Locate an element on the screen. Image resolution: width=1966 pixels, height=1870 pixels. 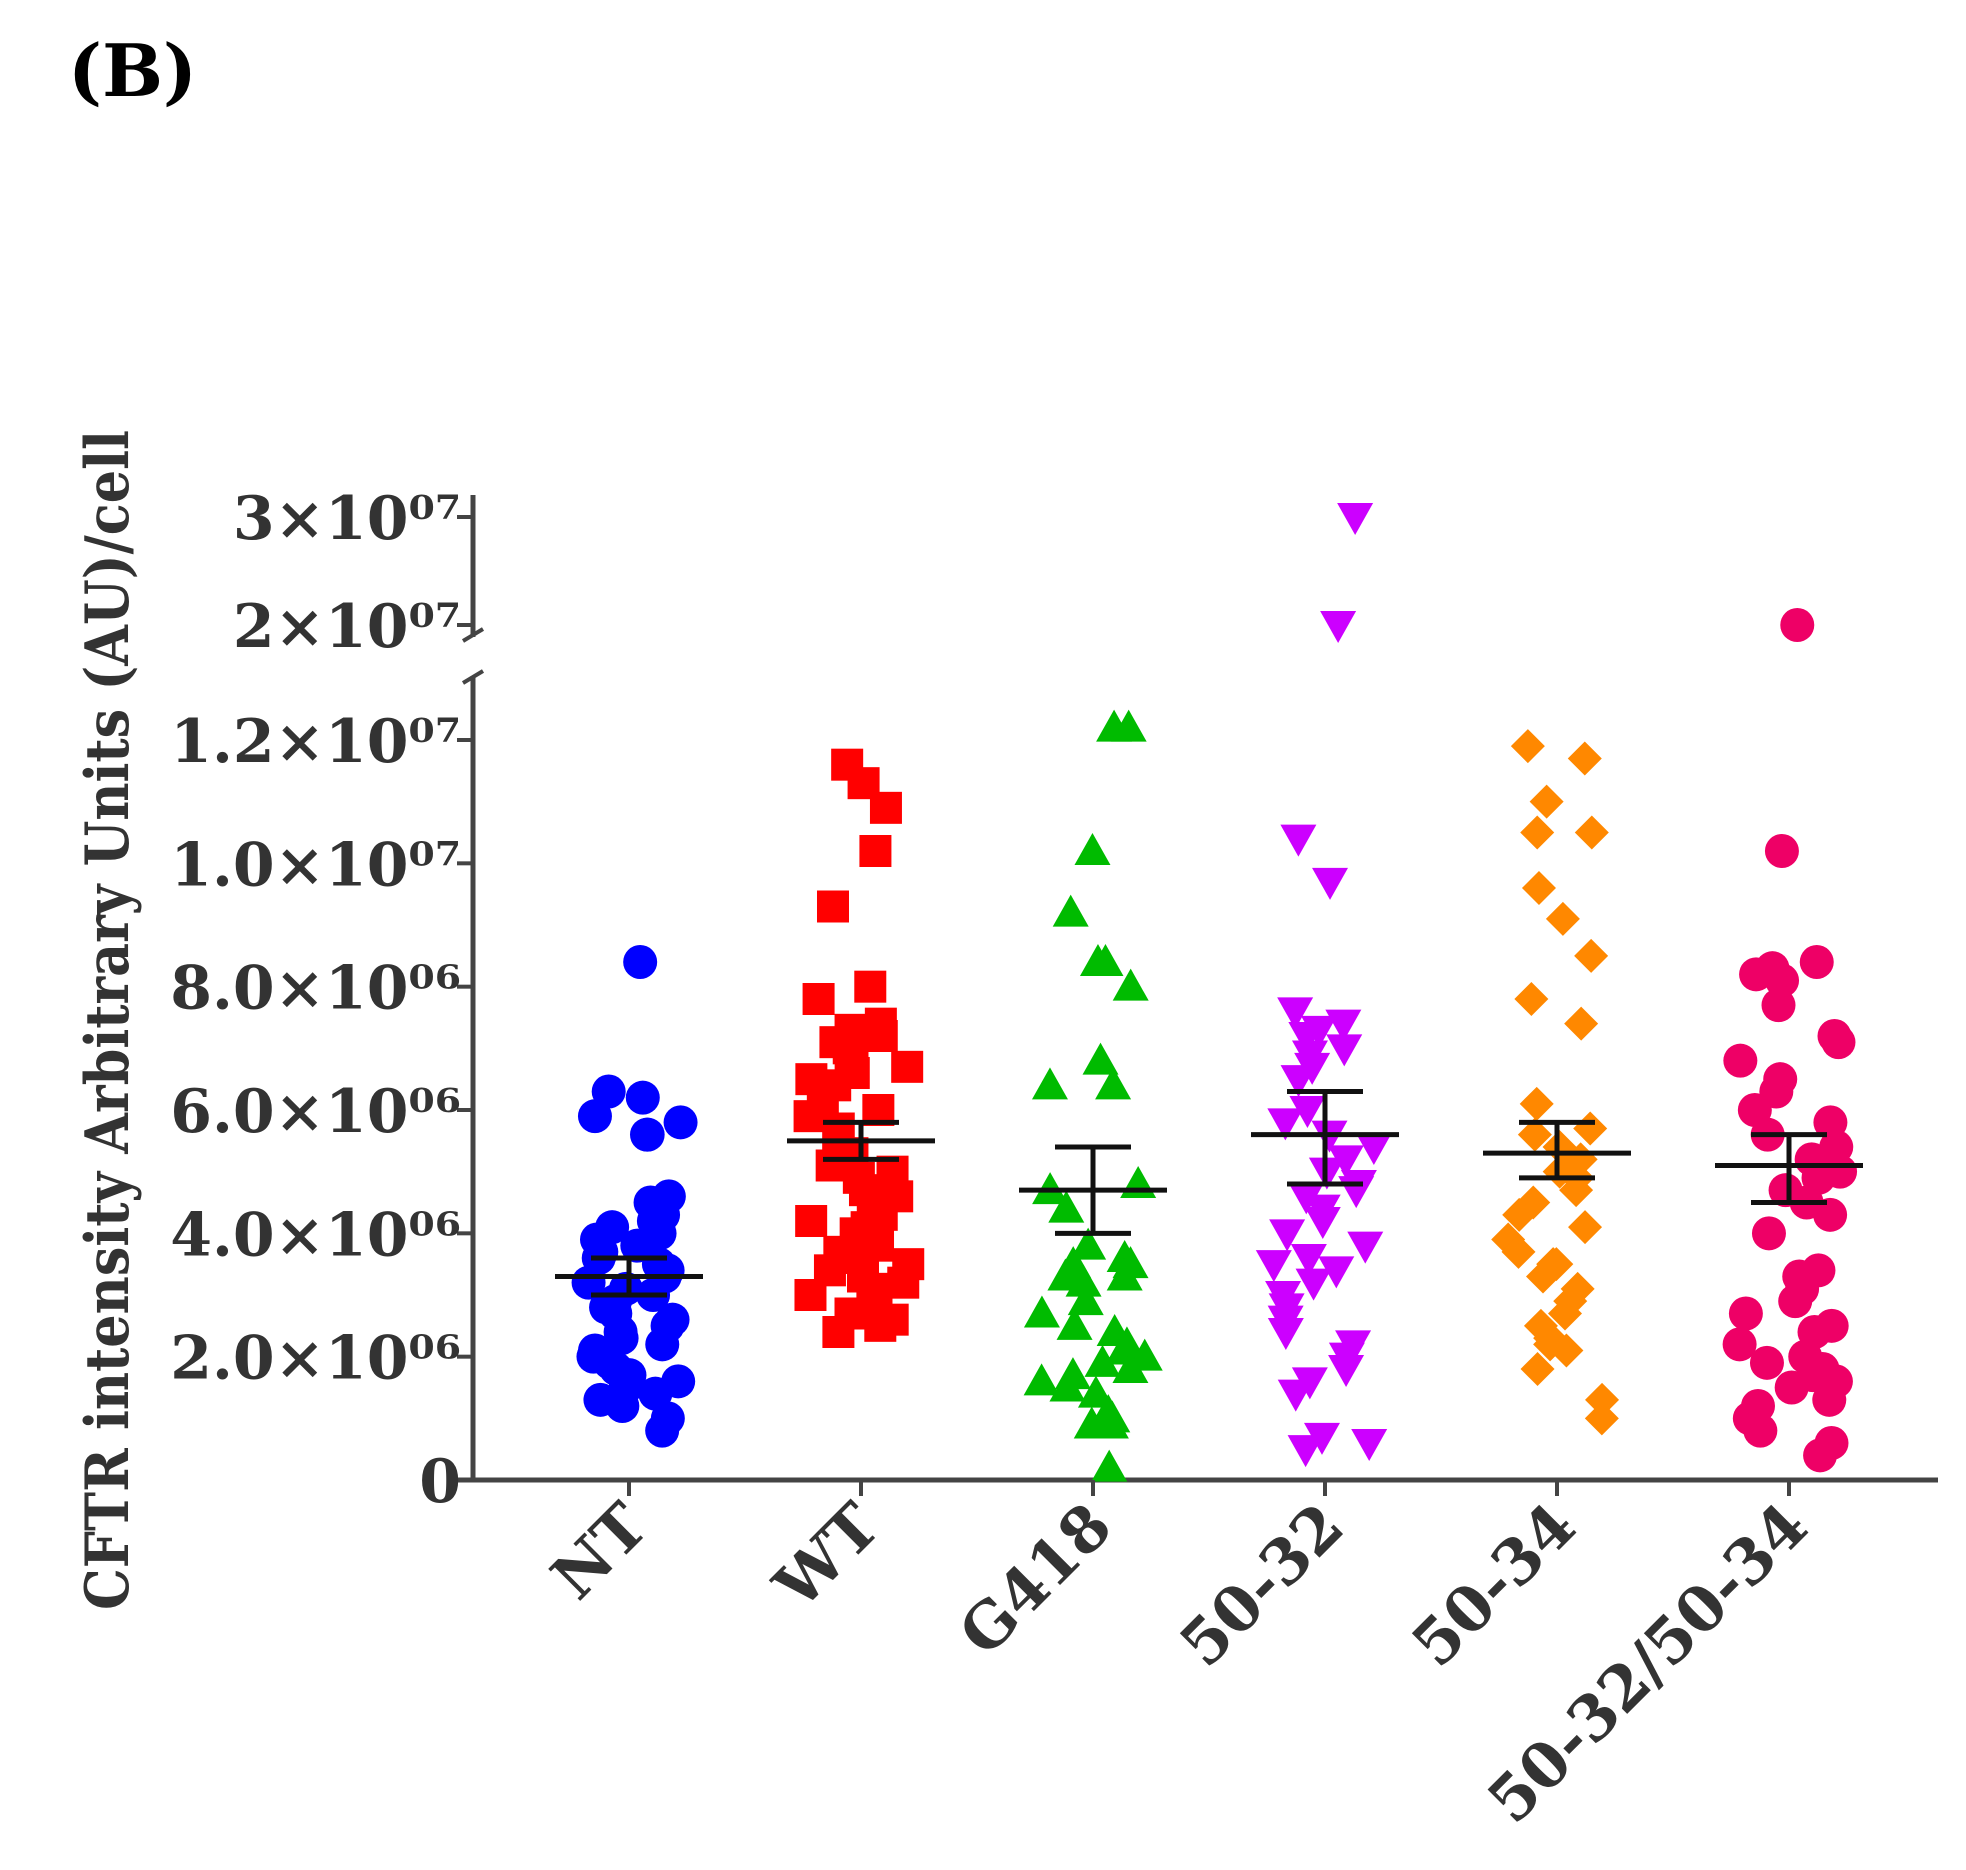
panel-label: (B) is located at coordinates (132, 70).